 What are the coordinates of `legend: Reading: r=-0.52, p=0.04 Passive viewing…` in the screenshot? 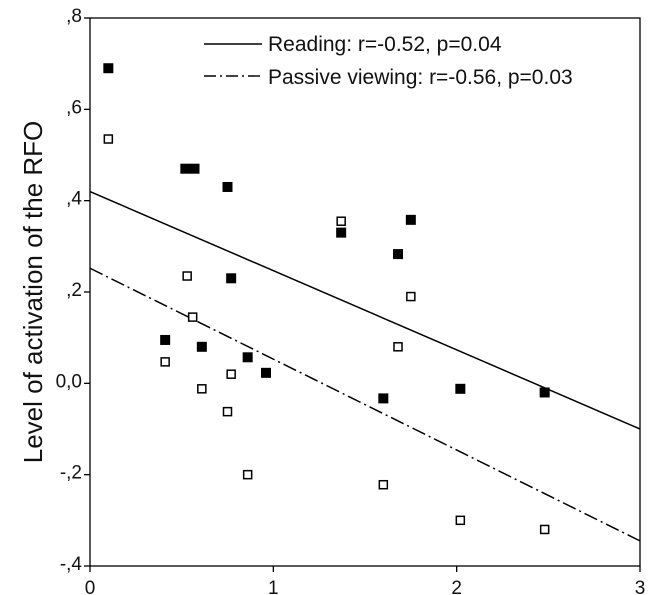 It's located at (388, 61).